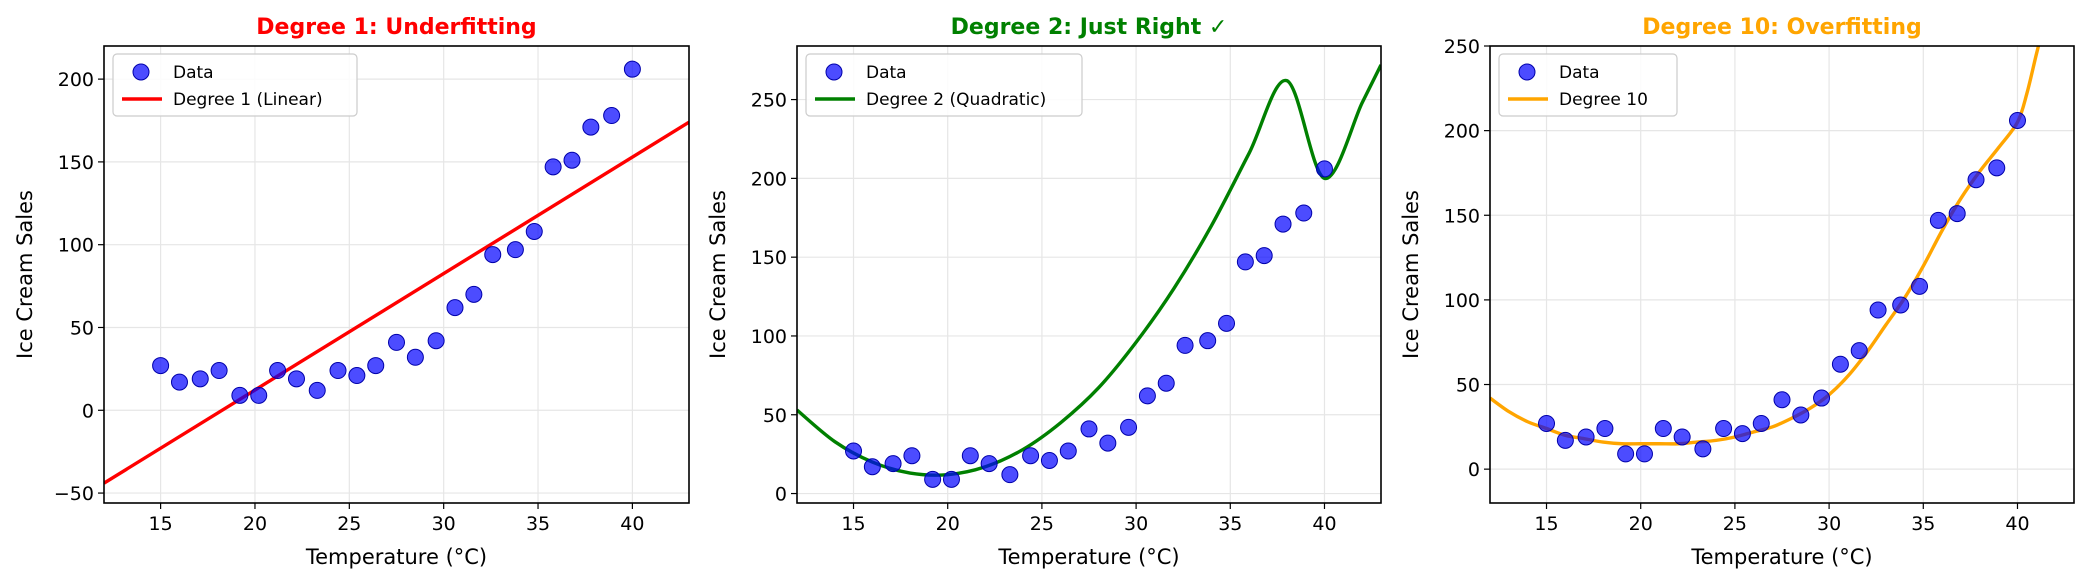 The height and width of the screenshot is (584, 2086). Describe the element at coordinates (248, 100) in the screenshot. I see `legend-label-fit: Degree 1 (Linear)` at that location.